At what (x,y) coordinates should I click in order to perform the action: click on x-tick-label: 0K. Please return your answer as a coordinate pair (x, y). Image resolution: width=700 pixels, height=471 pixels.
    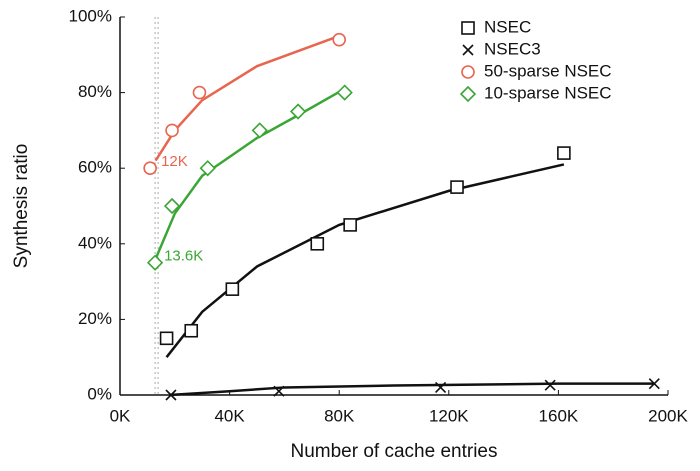
    Looking at the image, I should click on (120, 415).